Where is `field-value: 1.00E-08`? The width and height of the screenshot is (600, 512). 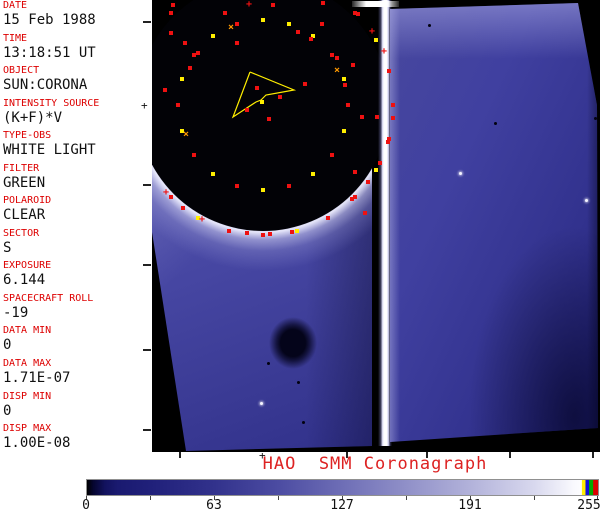
field-value: 1.00E-08 is located at coordinates (37, 443).